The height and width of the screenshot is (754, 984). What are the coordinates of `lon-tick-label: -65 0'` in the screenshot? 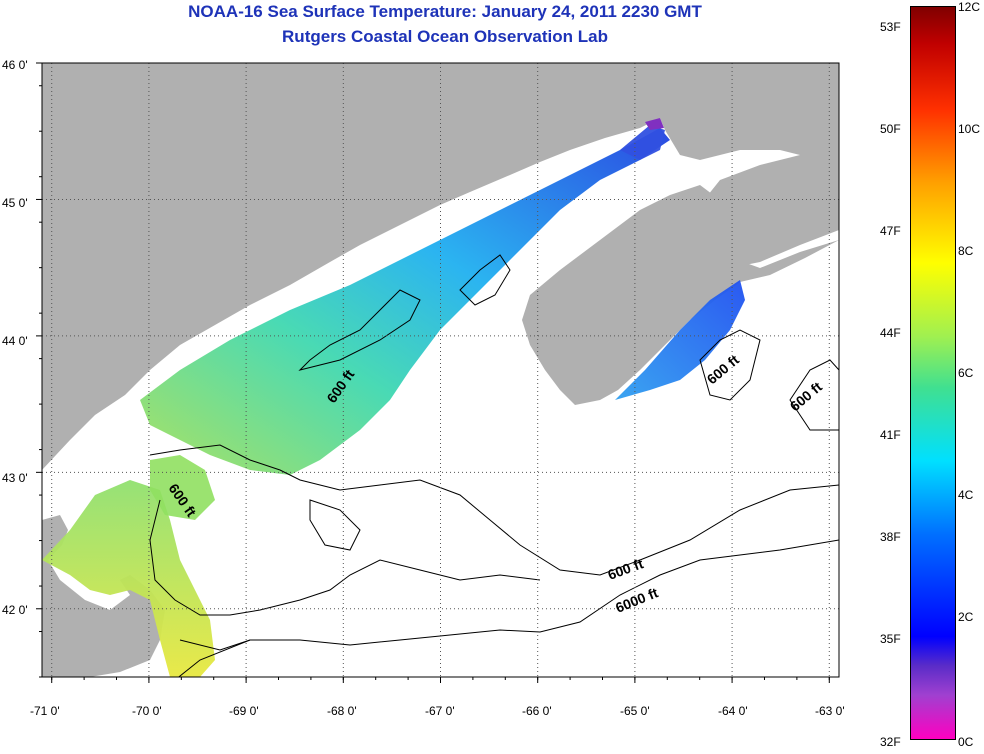 It's located at (635, 711).